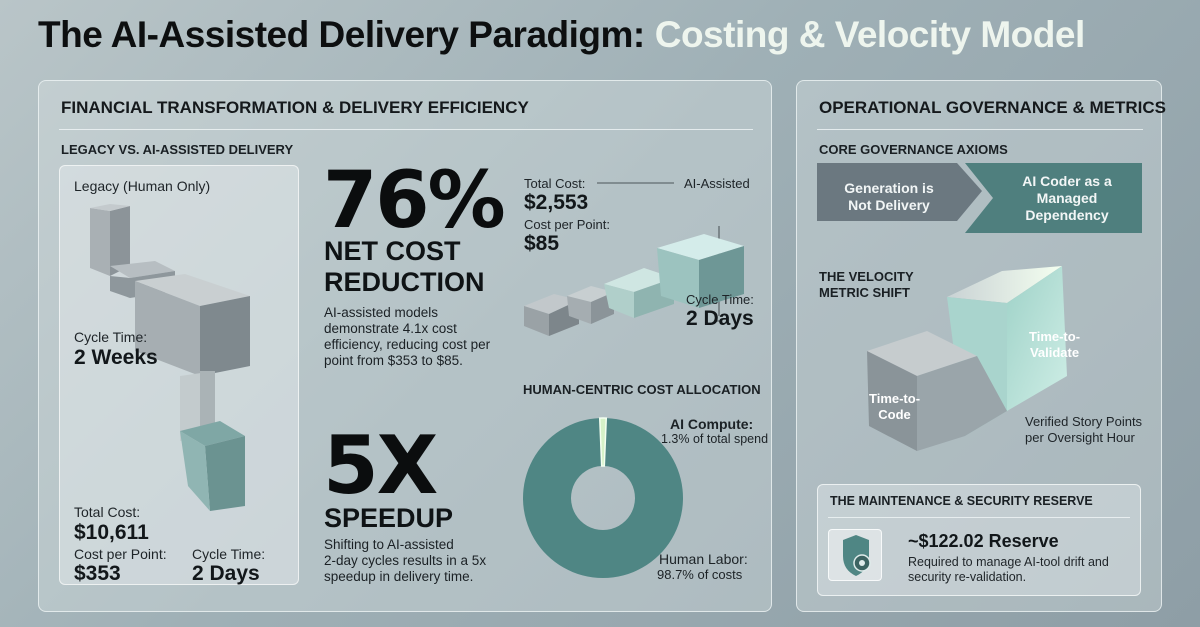  Describe the element at coordinates (866, 284) in the screenshot. I see `velocity-heading: THE VELOCITY METRIC SHIFT` at that location.